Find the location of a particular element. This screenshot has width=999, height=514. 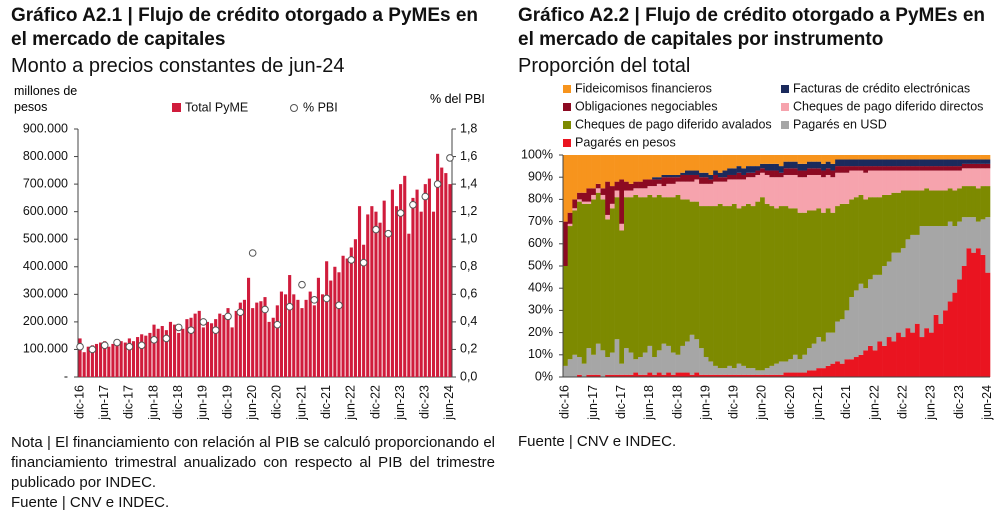

yticks-label: 0% is located at coordinates (544, 376).